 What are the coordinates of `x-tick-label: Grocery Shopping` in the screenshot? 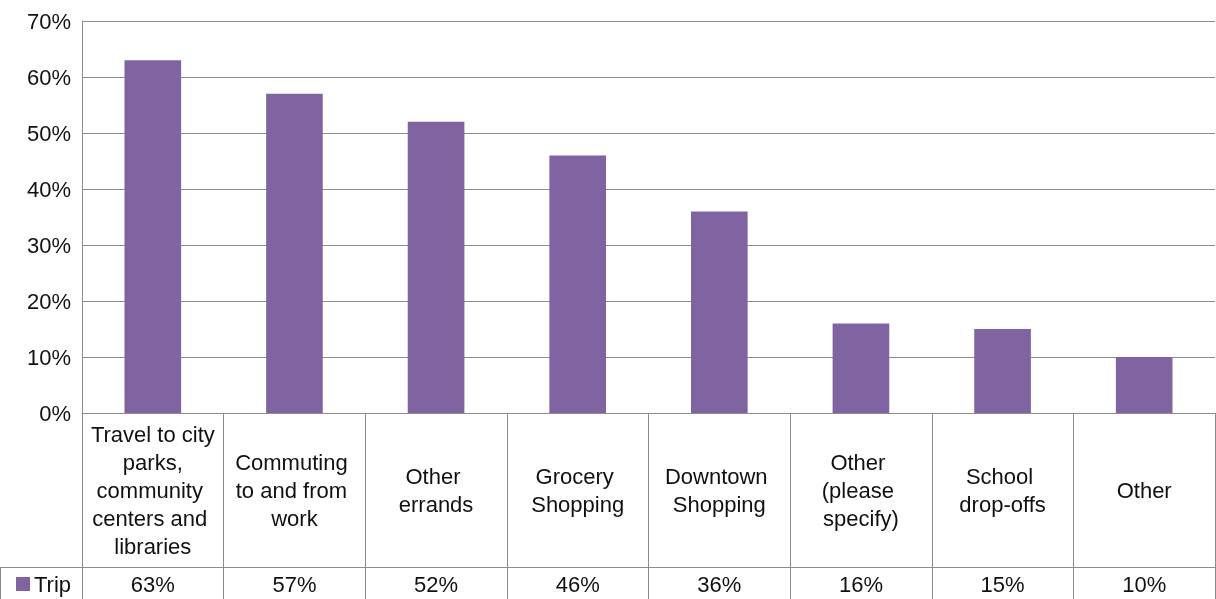 It's located at (578, 490).